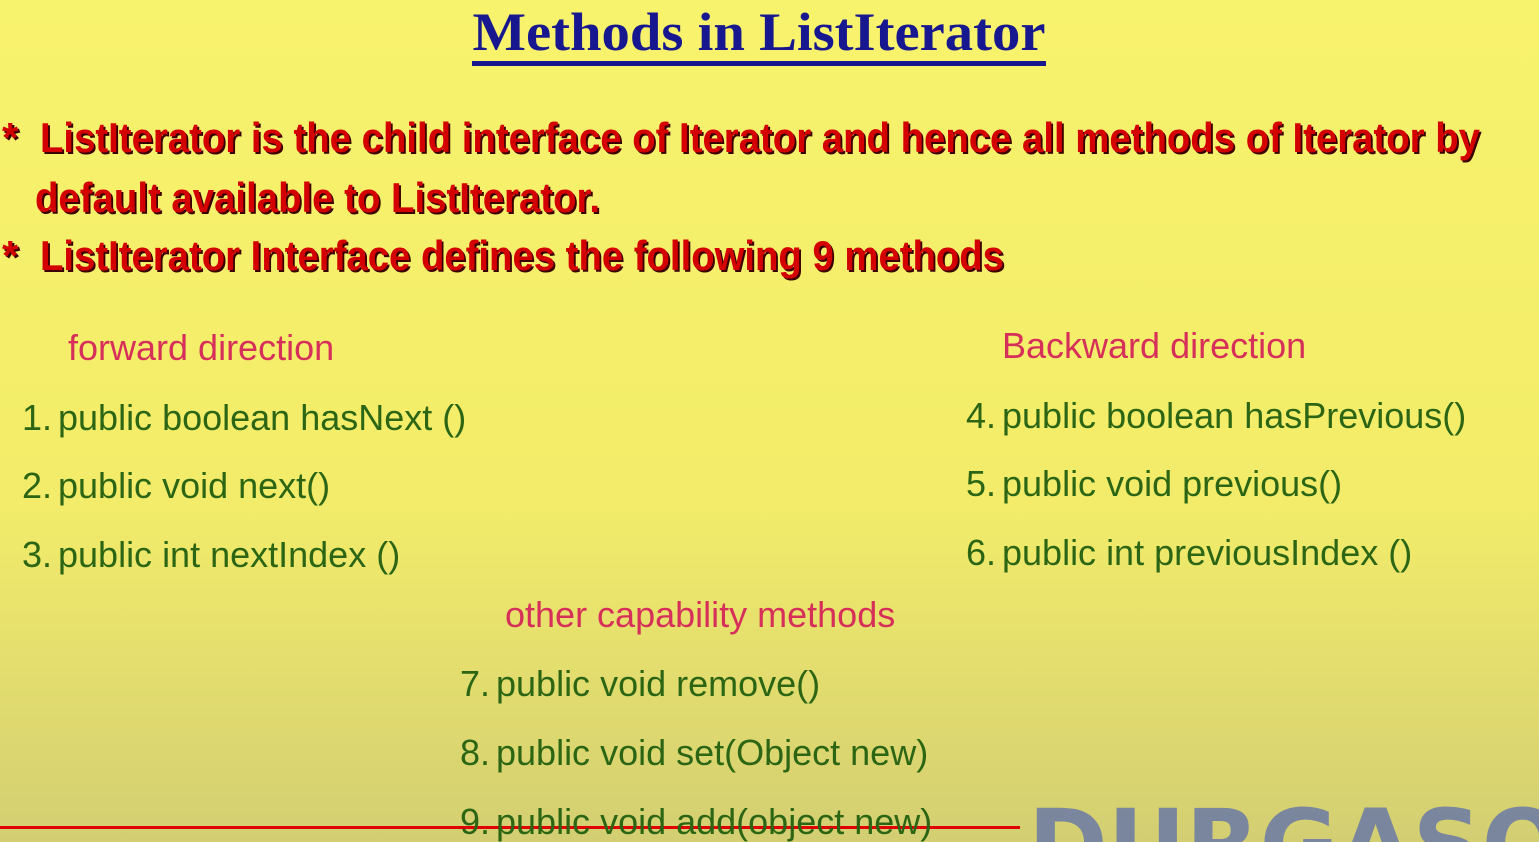 This screenshot has height=842, width=1539. What do you see at coordinates (1172, 483) in the screenshot?
I see `item-text: public void previous()` at bounding box center [1172, 483].